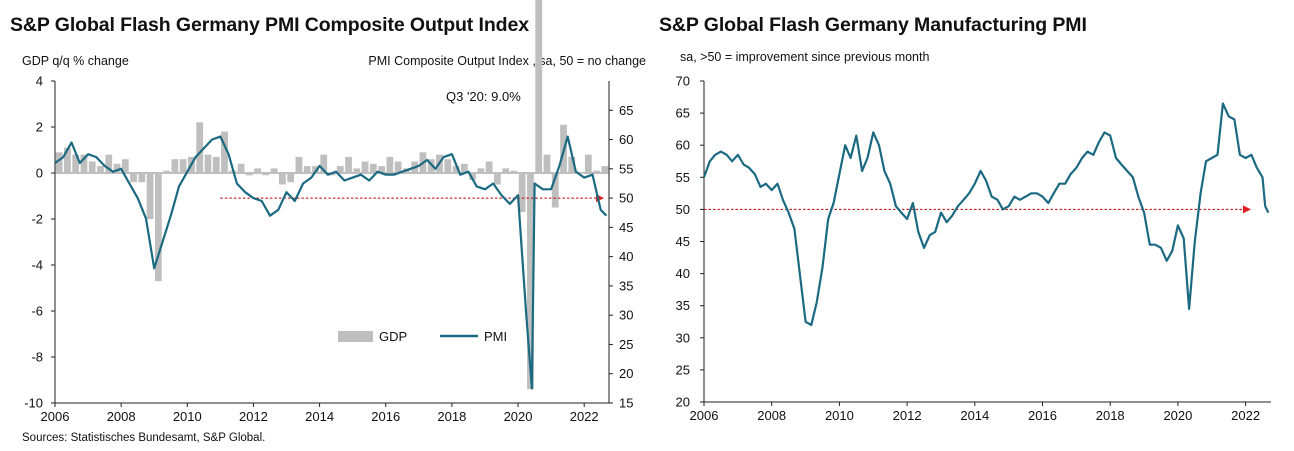 This screenshot has height=451, width=1294. Describe the element at coordinates (683, 209) in the screenshot. I see `mfg-y-tick-label: 50` at that location.